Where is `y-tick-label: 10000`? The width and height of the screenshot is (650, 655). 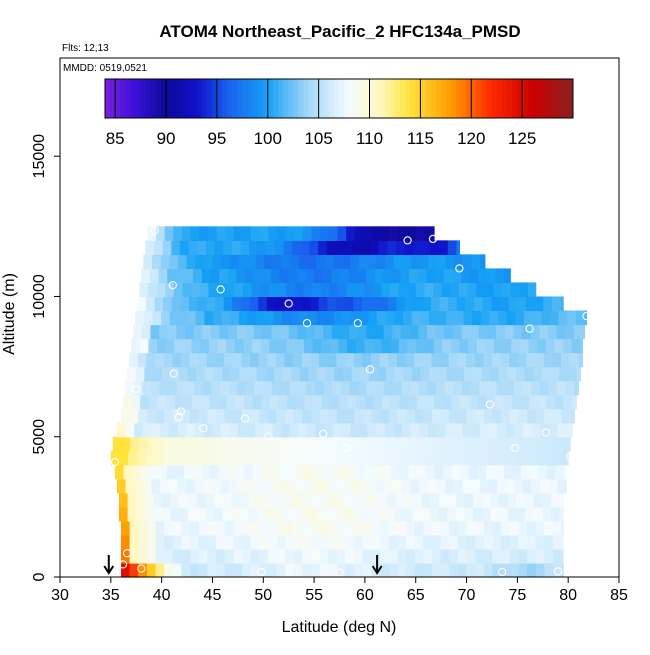 y-tick-label: 10000 is located at coordinates (39, 296).